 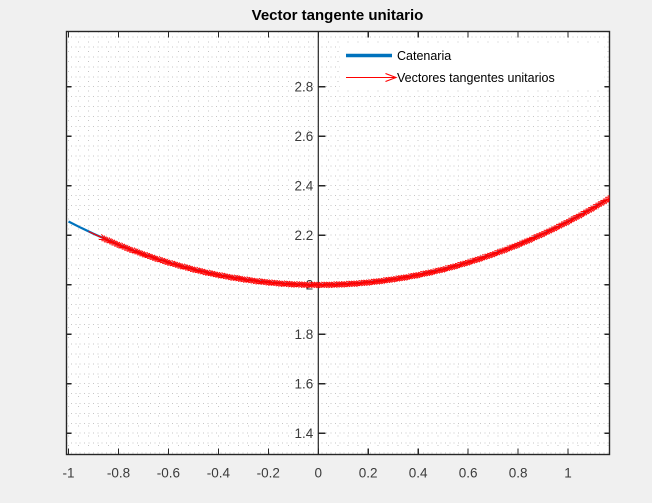 What do you see at coordinates (268, 473) in the screenshot?
I see `x-tick-label: -0.2` at bounding box center [268, 473].